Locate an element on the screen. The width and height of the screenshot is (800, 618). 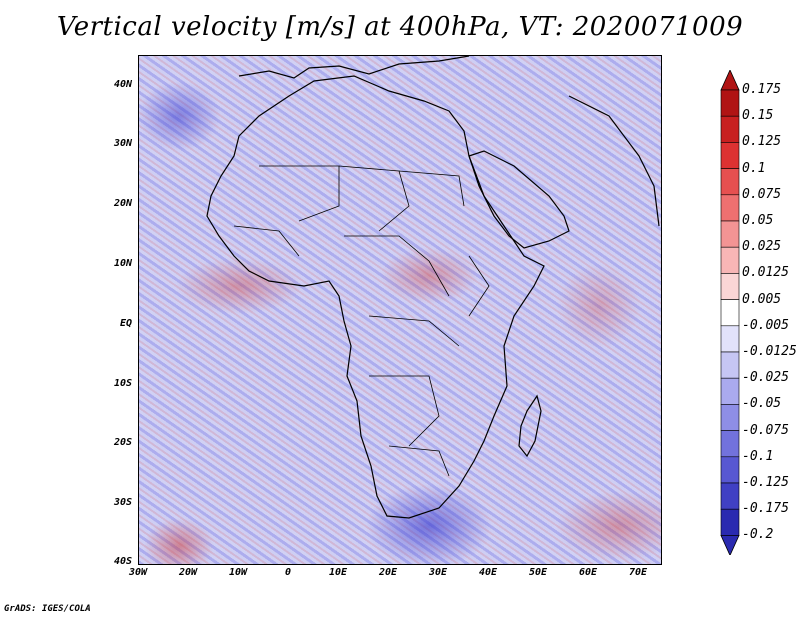
colorbar-label: -0.005 is located at coordinates (765, 325).